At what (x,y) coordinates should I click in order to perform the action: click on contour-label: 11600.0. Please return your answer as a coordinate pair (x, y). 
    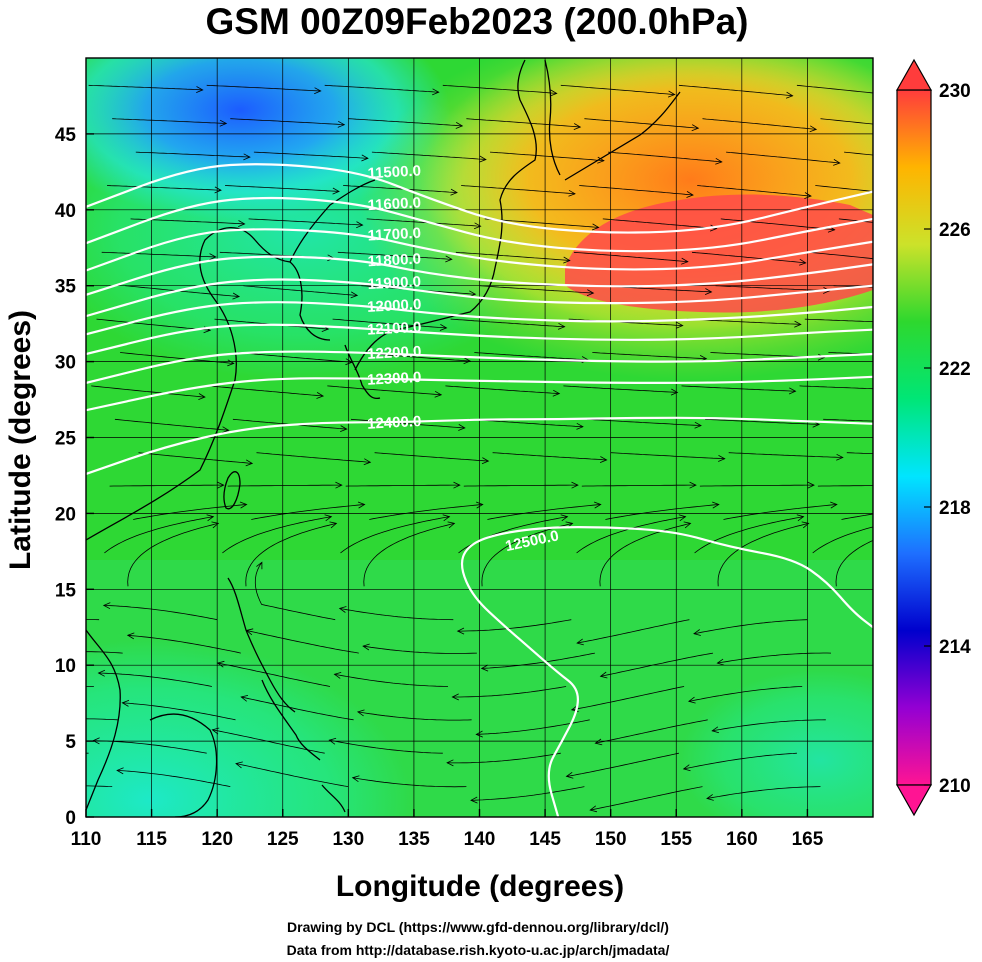
    Looking at the image, I should click on (394, 204).